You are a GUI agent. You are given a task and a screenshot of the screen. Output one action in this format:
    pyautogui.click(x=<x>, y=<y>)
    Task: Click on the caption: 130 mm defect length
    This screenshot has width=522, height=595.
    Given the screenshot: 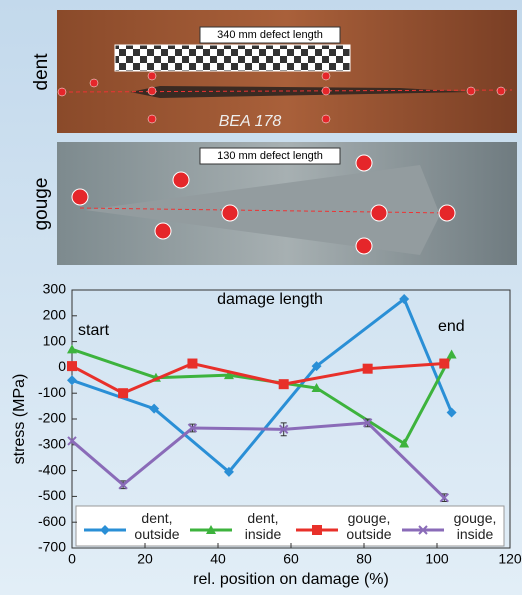 What is the action you would take?
    pyautogui.click(x=270, y=156)
    